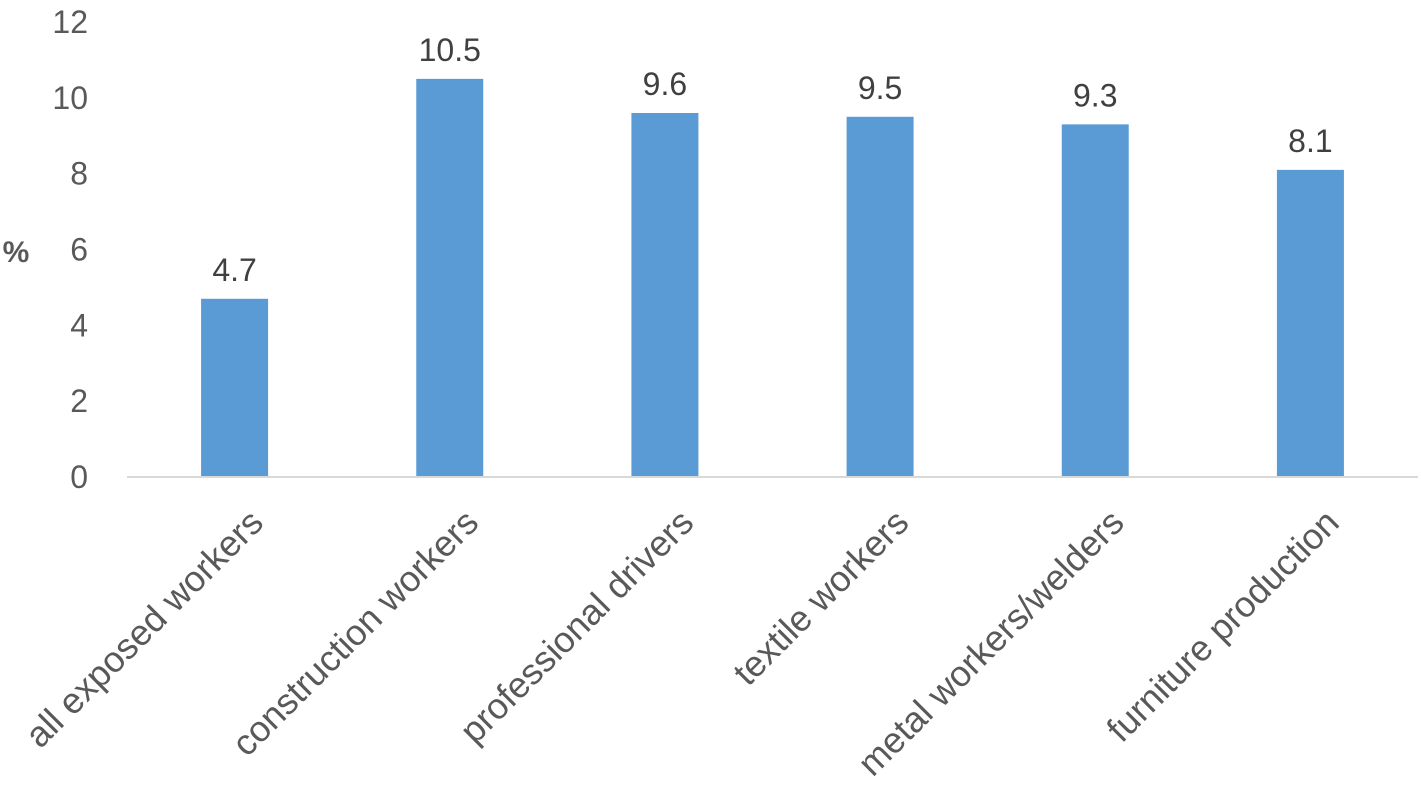 The image size is (1421, 787). I want to click on data-label: 9.3, so click(1095, 95).